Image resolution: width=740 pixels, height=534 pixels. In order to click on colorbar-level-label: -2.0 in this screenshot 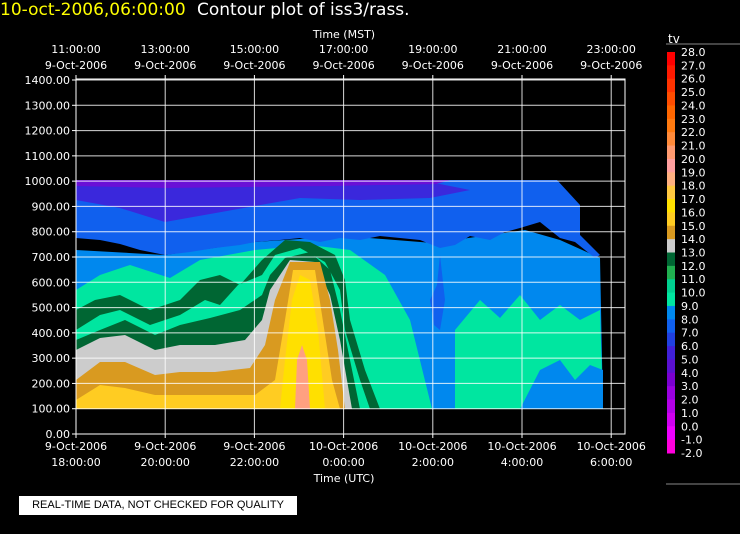, I will do `click(691, 453)`.